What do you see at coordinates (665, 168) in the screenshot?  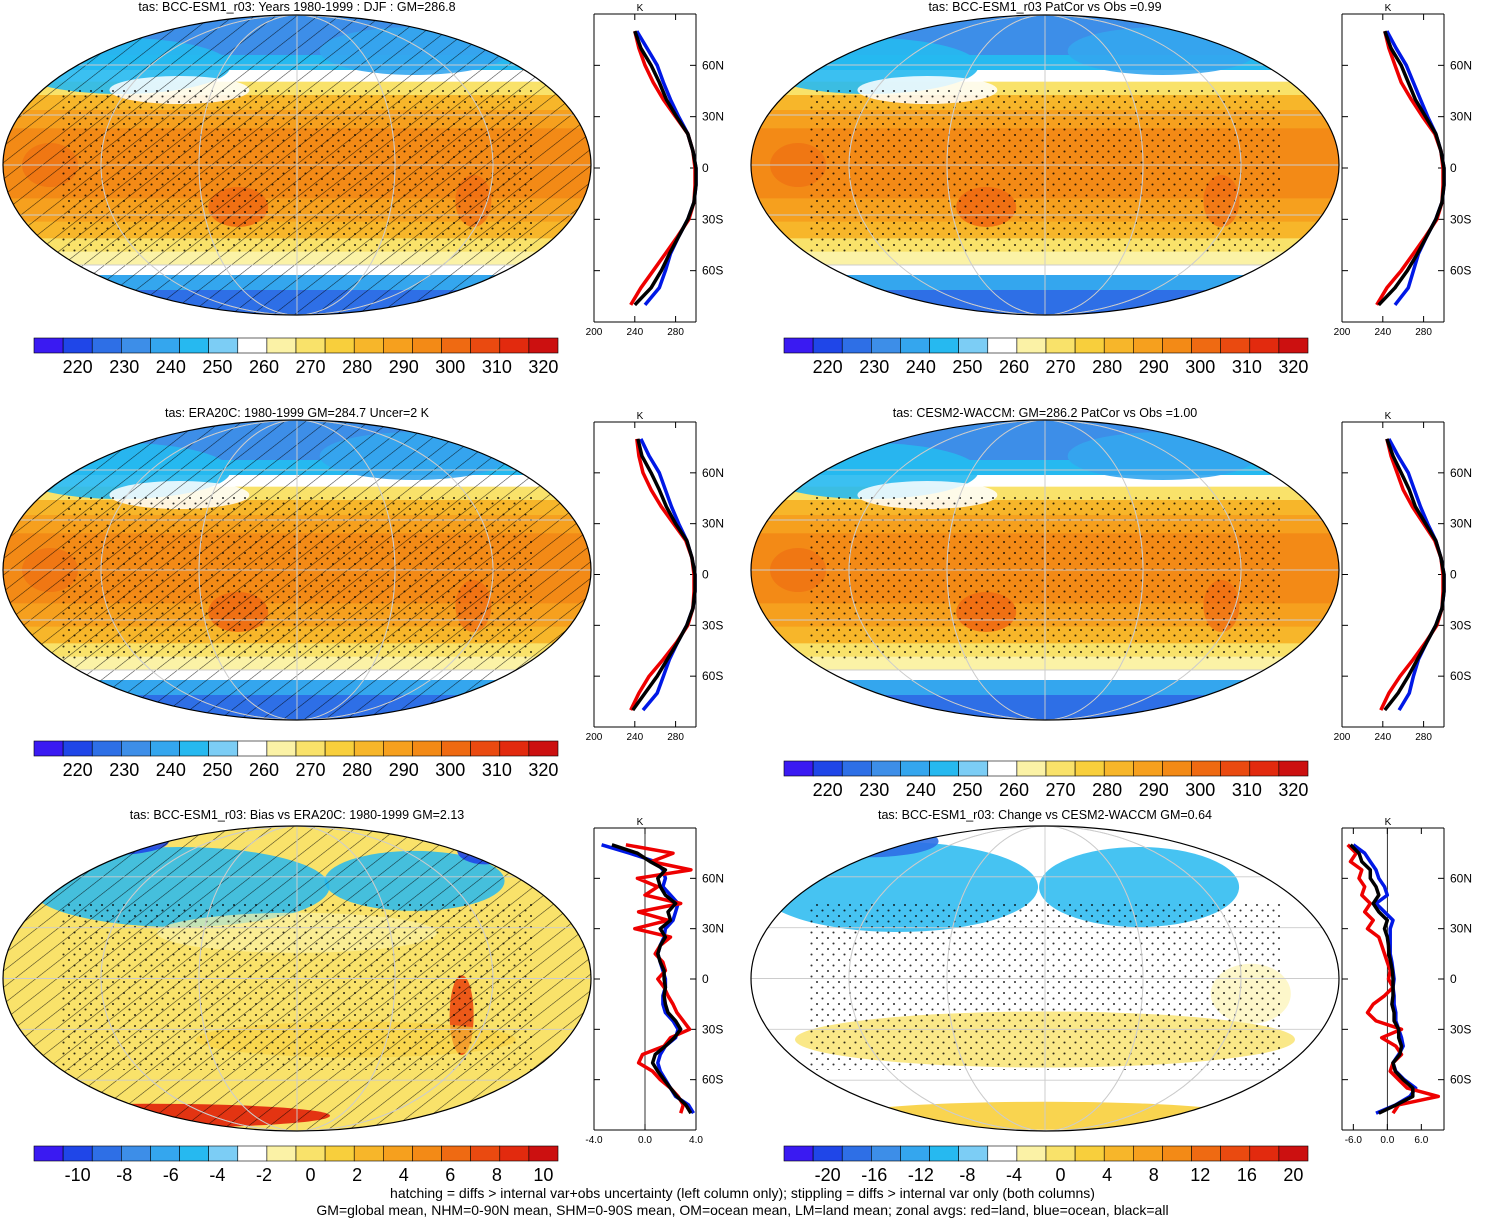 I see `zonal-series-all` at bounding box center [665, 168].